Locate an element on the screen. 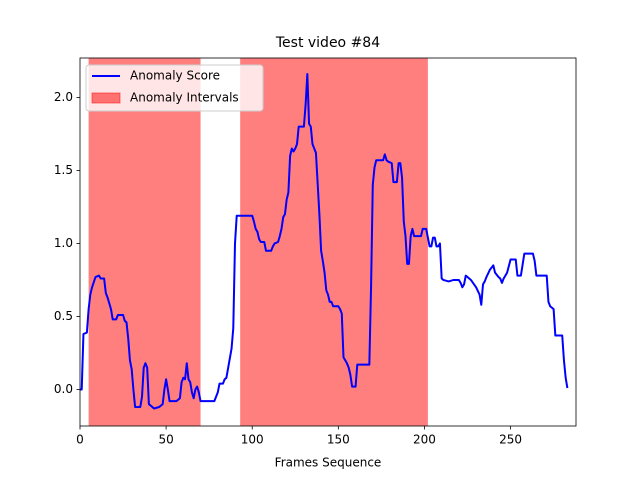 The width and height of the screenshot is (640, 480). legend-label: Anomaly Intervals is located at coordinates (184, 98).